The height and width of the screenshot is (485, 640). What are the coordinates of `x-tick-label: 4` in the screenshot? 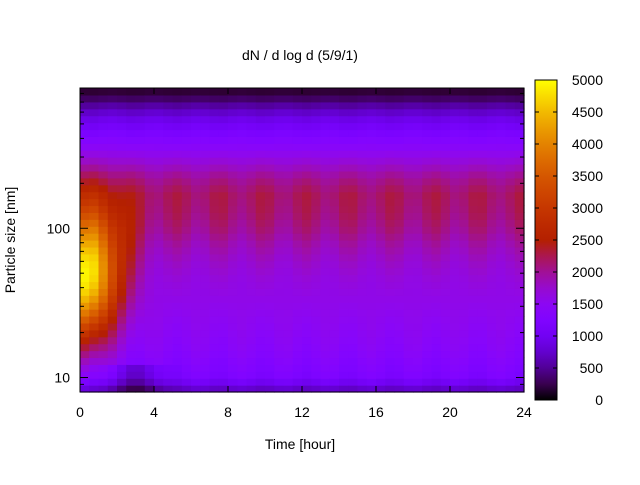 It's located at (154, 412).